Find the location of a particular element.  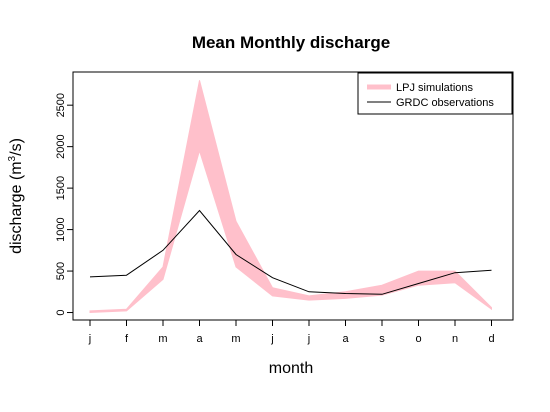

x-axis-title: month is located at coordinates (291, 368).